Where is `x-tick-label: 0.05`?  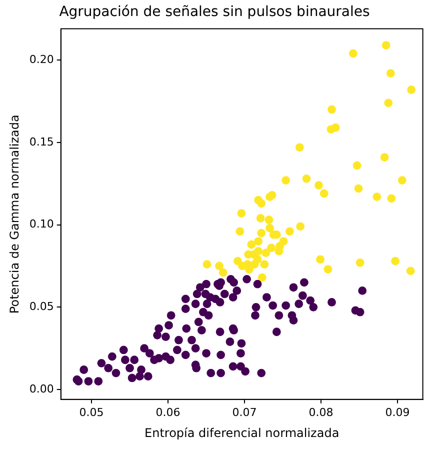 x-tick-label: 0.05 is located at coordinates (91, 412).